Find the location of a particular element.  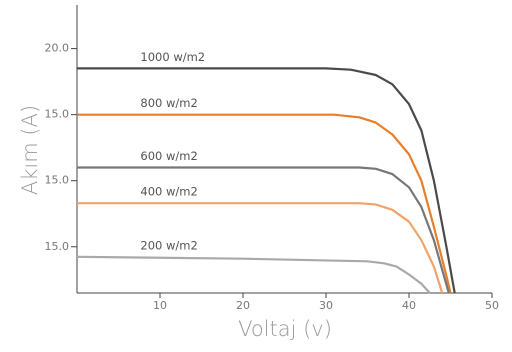

curve is located at coordinates (253, 274).